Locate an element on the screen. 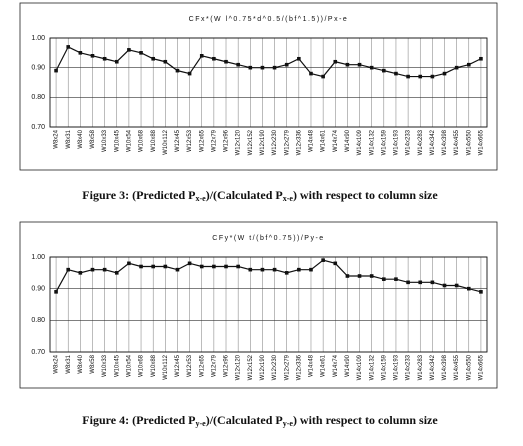 The height and width of the screenshot is (446, 523). caption-subscript: y-e is located at coordinates (201, 423).